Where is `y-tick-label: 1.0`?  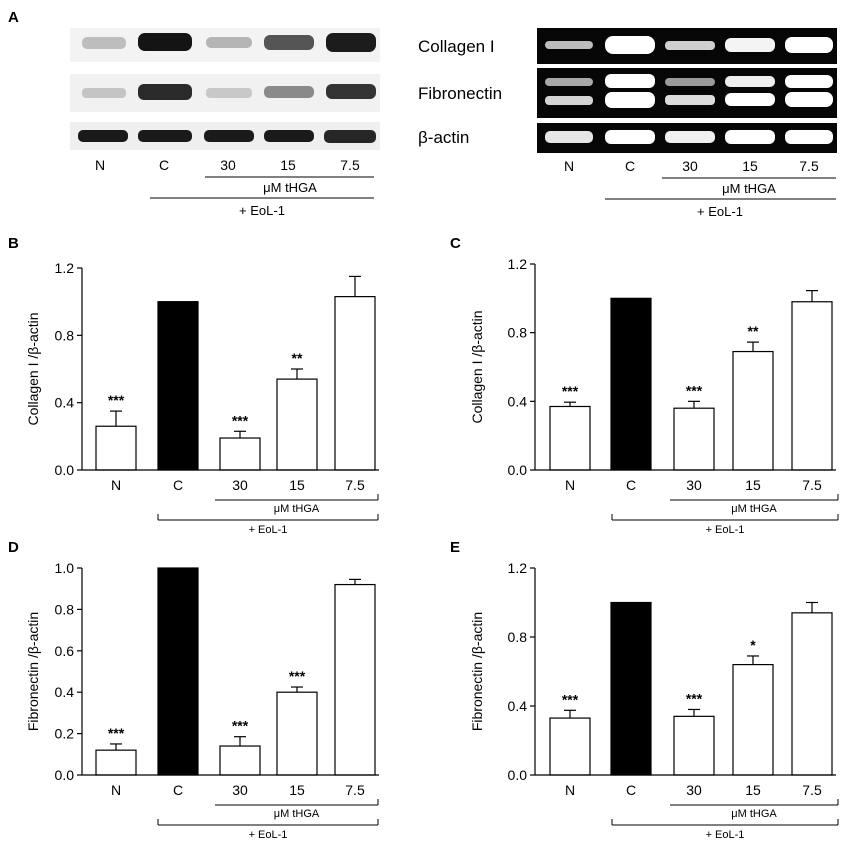 y-tick-label: 1.0 is located at coordinates (65, 568).